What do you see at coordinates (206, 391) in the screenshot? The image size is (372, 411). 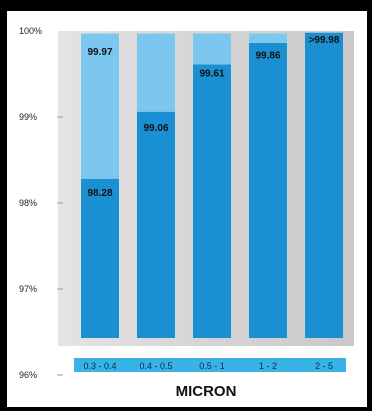 I see `x-axis-title: MICRON` at bounding box center [206, 391].